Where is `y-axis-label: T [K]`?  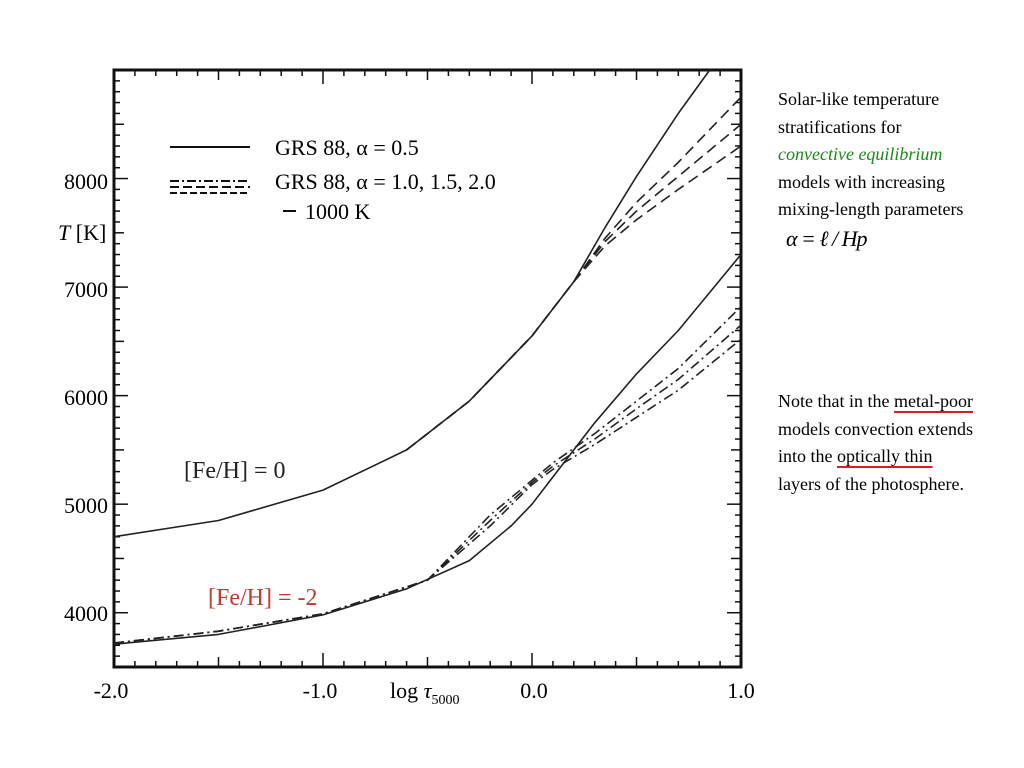 y-axis-label: T [K] is located at coordinates (82, 232).